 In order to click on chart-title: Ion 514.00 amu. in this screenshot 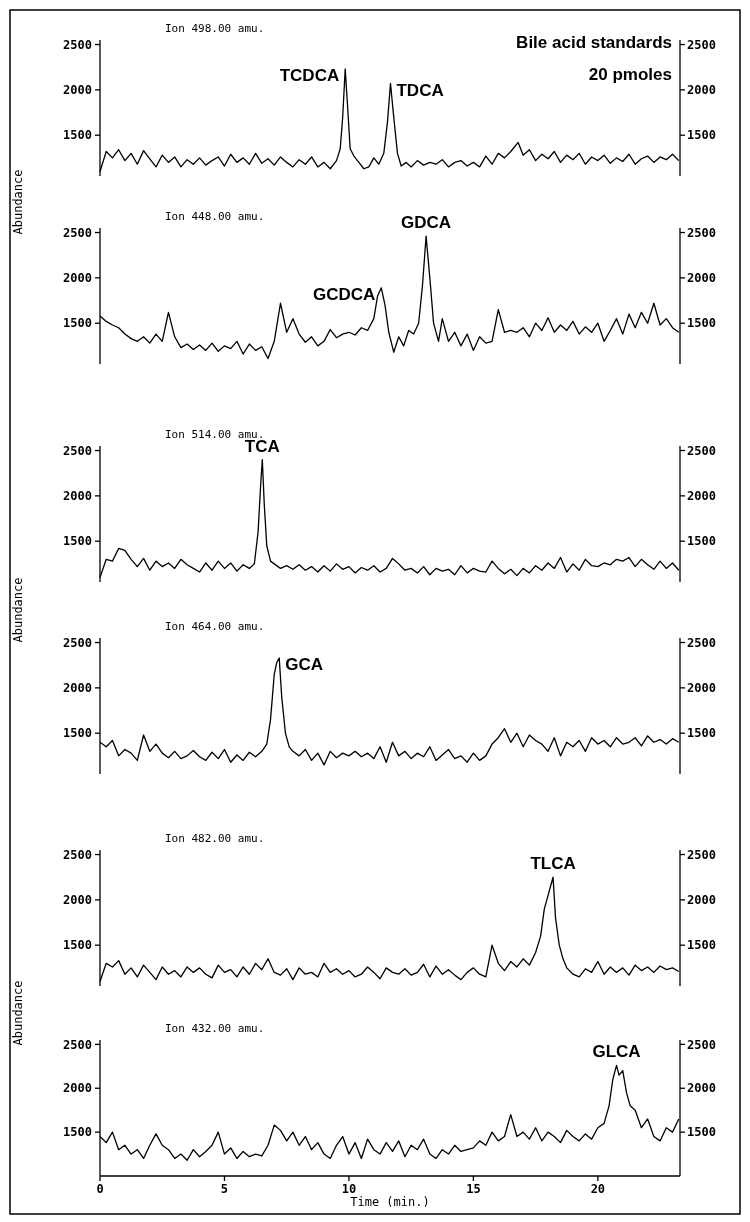, I will do `click(215, 434)`.